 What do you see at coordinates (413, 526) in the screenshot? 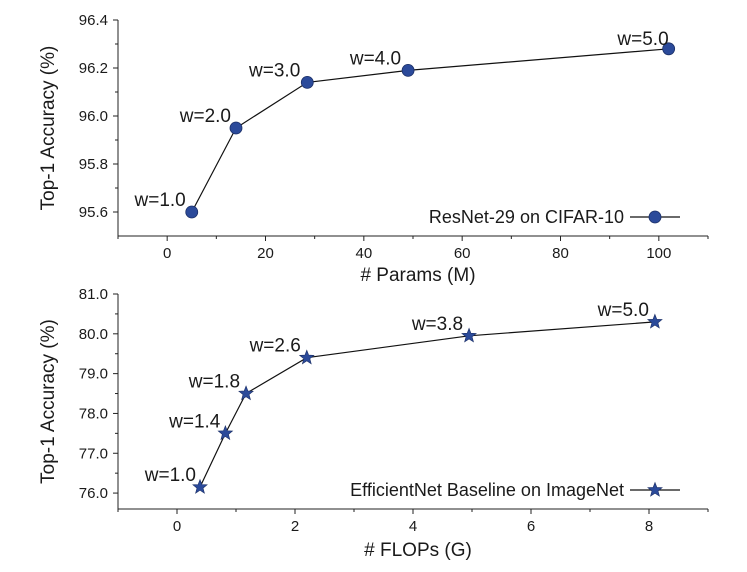
I see `x-tick-label: 4` at bounding box center [413, 526].